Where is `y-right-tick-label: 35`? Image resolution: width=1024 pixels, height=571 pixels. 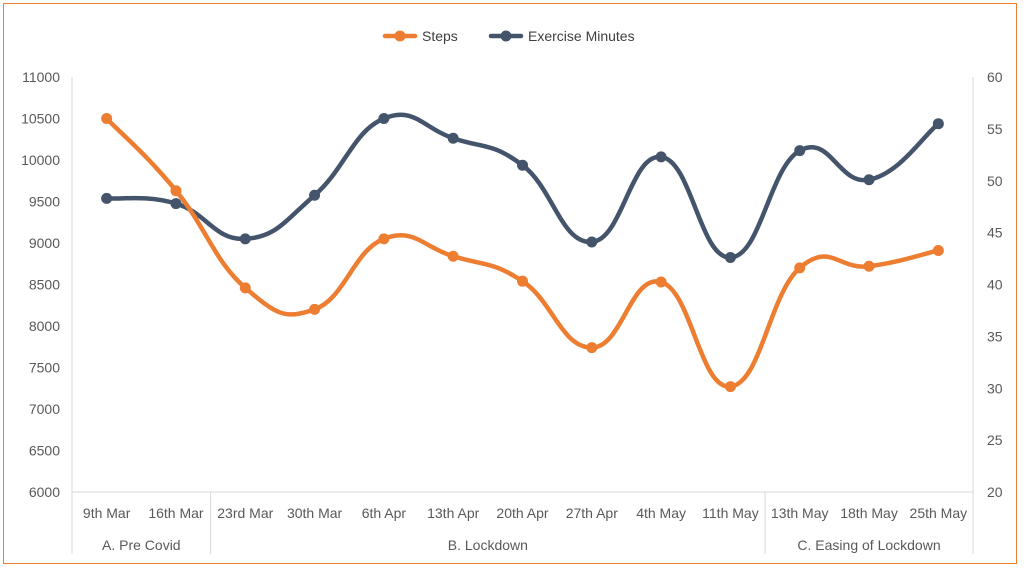
y-right-tick-label: 35 is located at coordinates (995, 336).